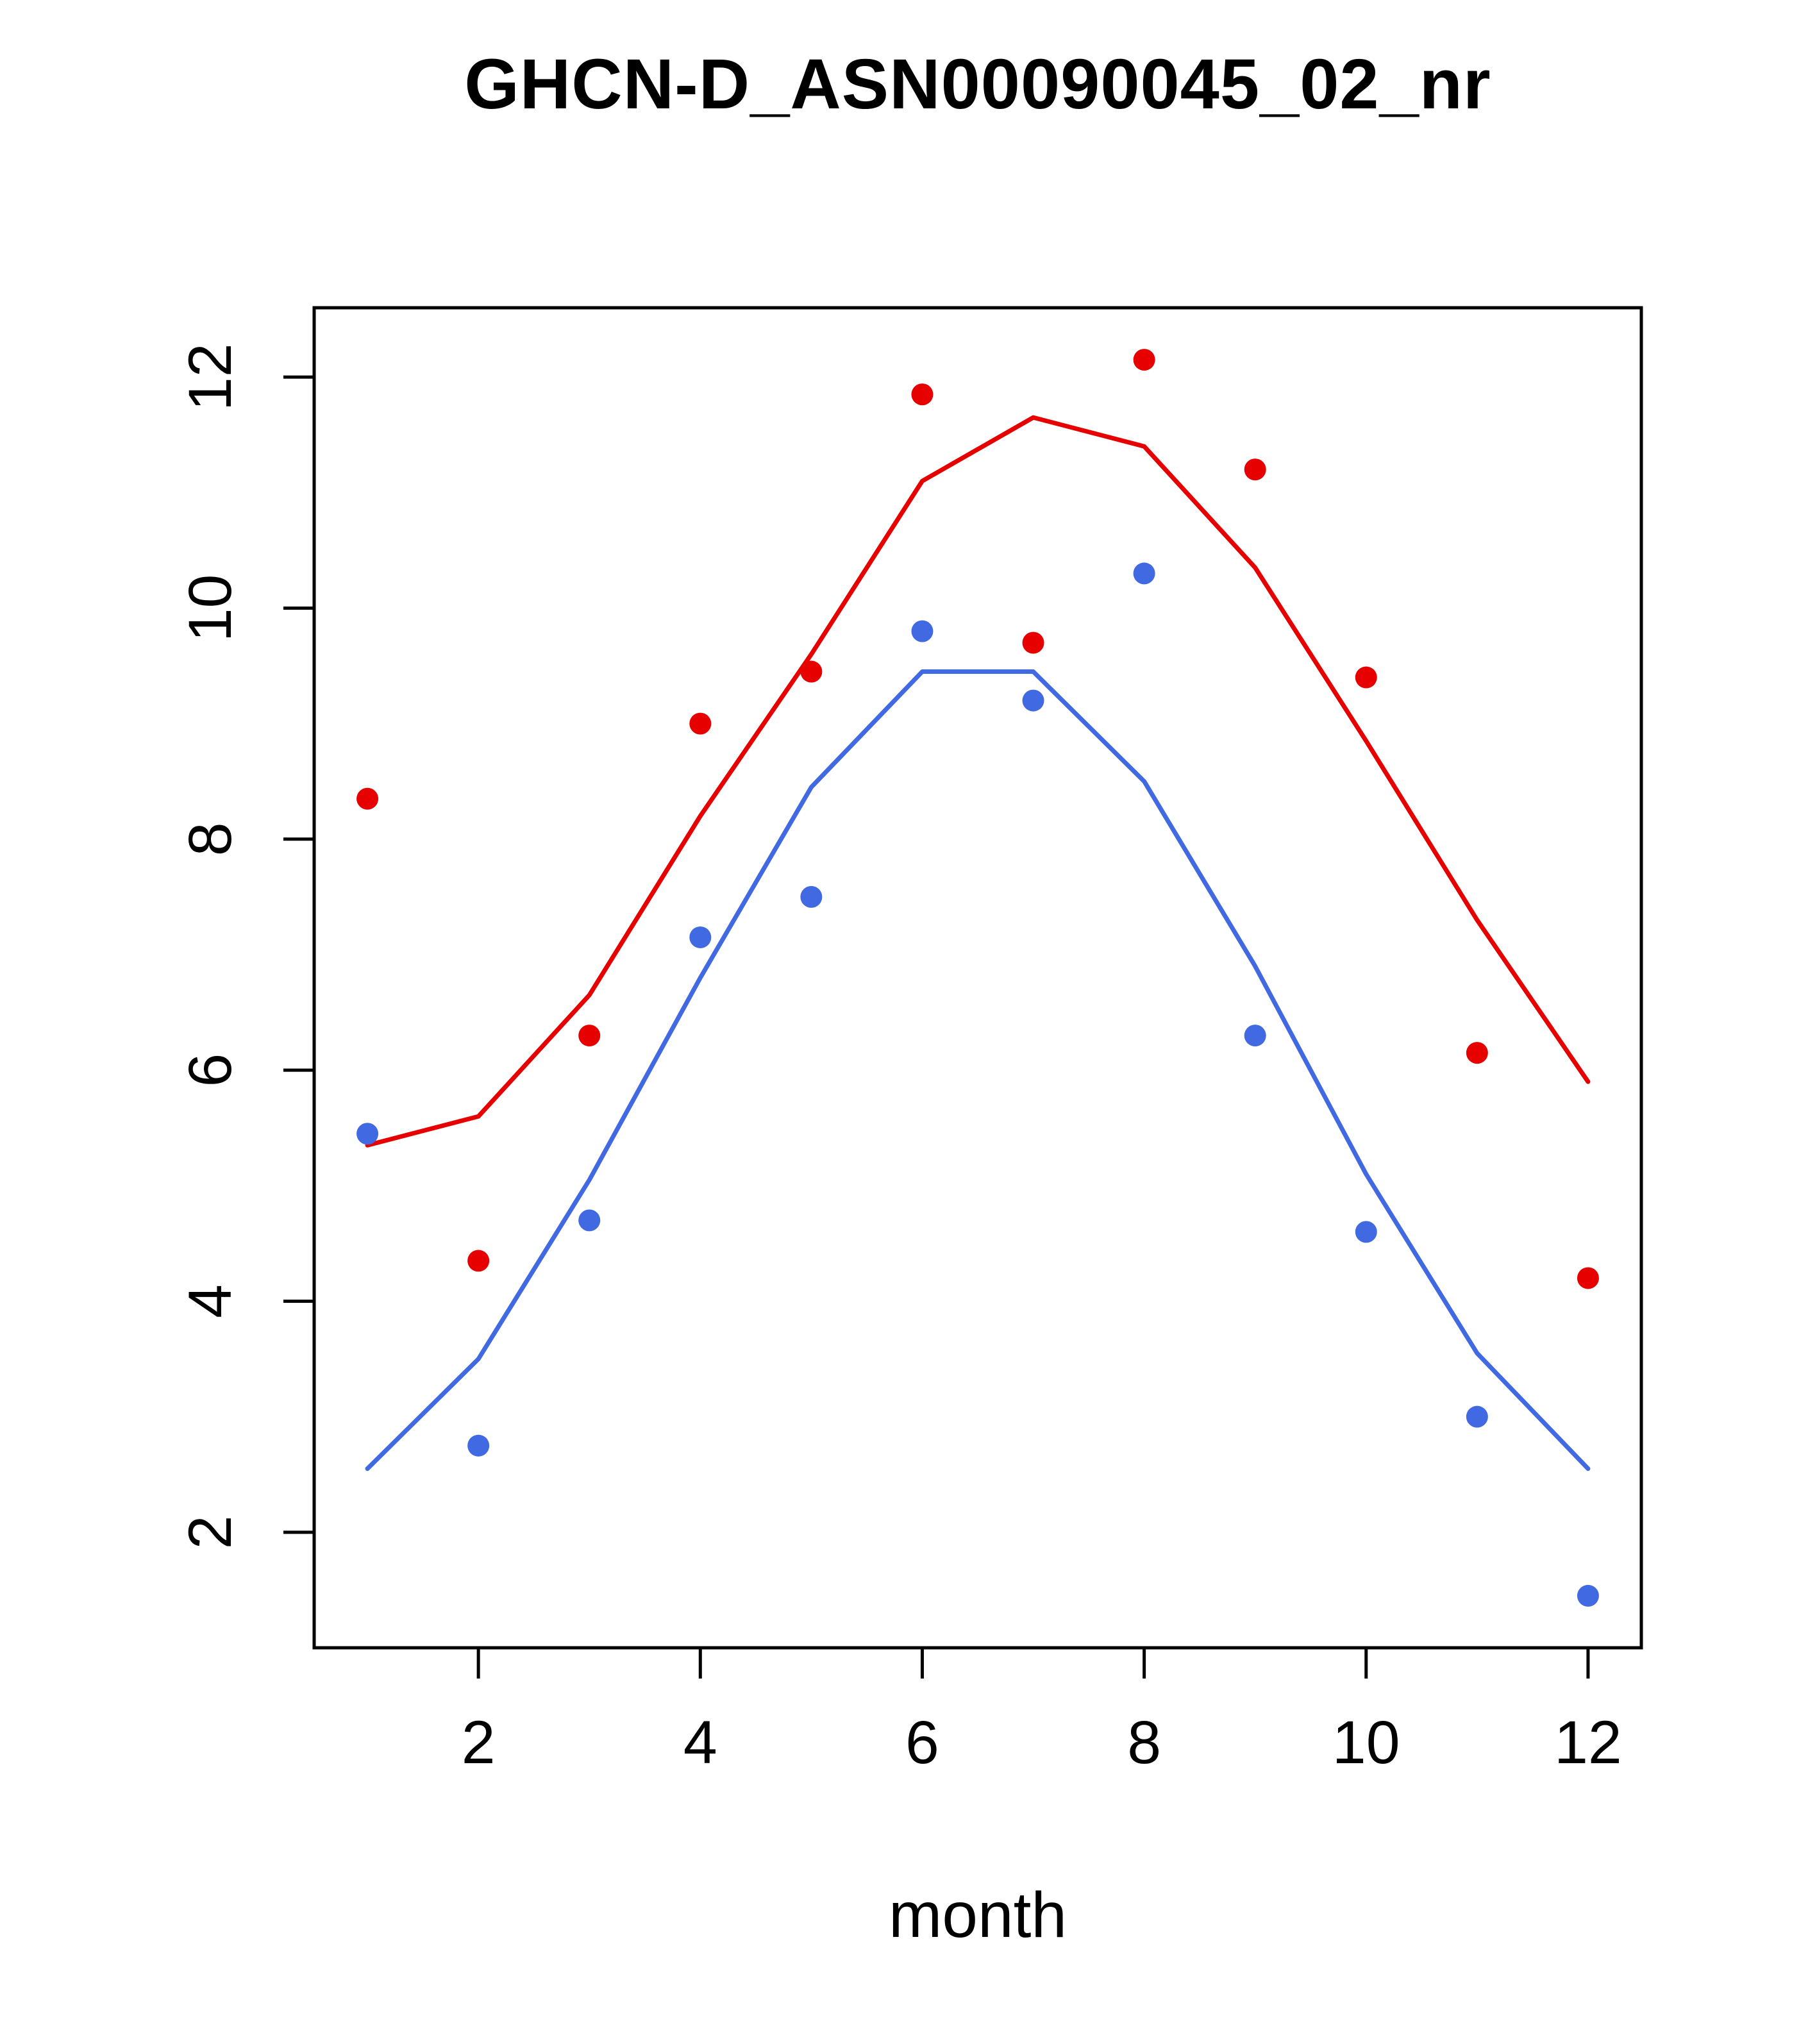 This screenshot has height=2044, width=1817. I want to click on y-tick-label: 2, so click(210, 1532).